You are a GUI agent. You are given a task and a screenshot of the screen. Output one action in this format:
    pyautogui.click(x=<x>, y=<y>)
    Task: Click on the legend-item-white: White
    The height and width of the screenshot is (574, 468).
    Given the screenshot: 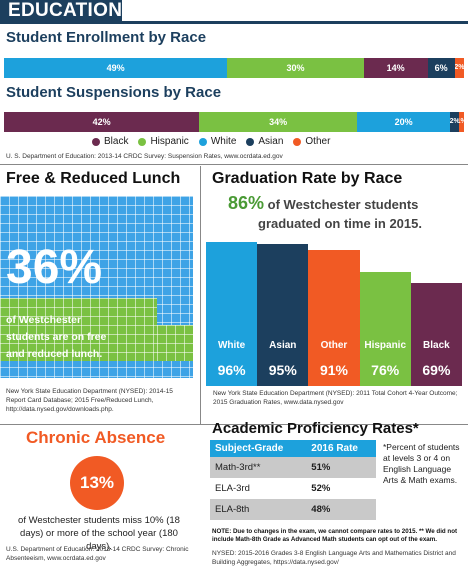 What is the action you would take?
    pyautogui.click(x=217, y=141)
    